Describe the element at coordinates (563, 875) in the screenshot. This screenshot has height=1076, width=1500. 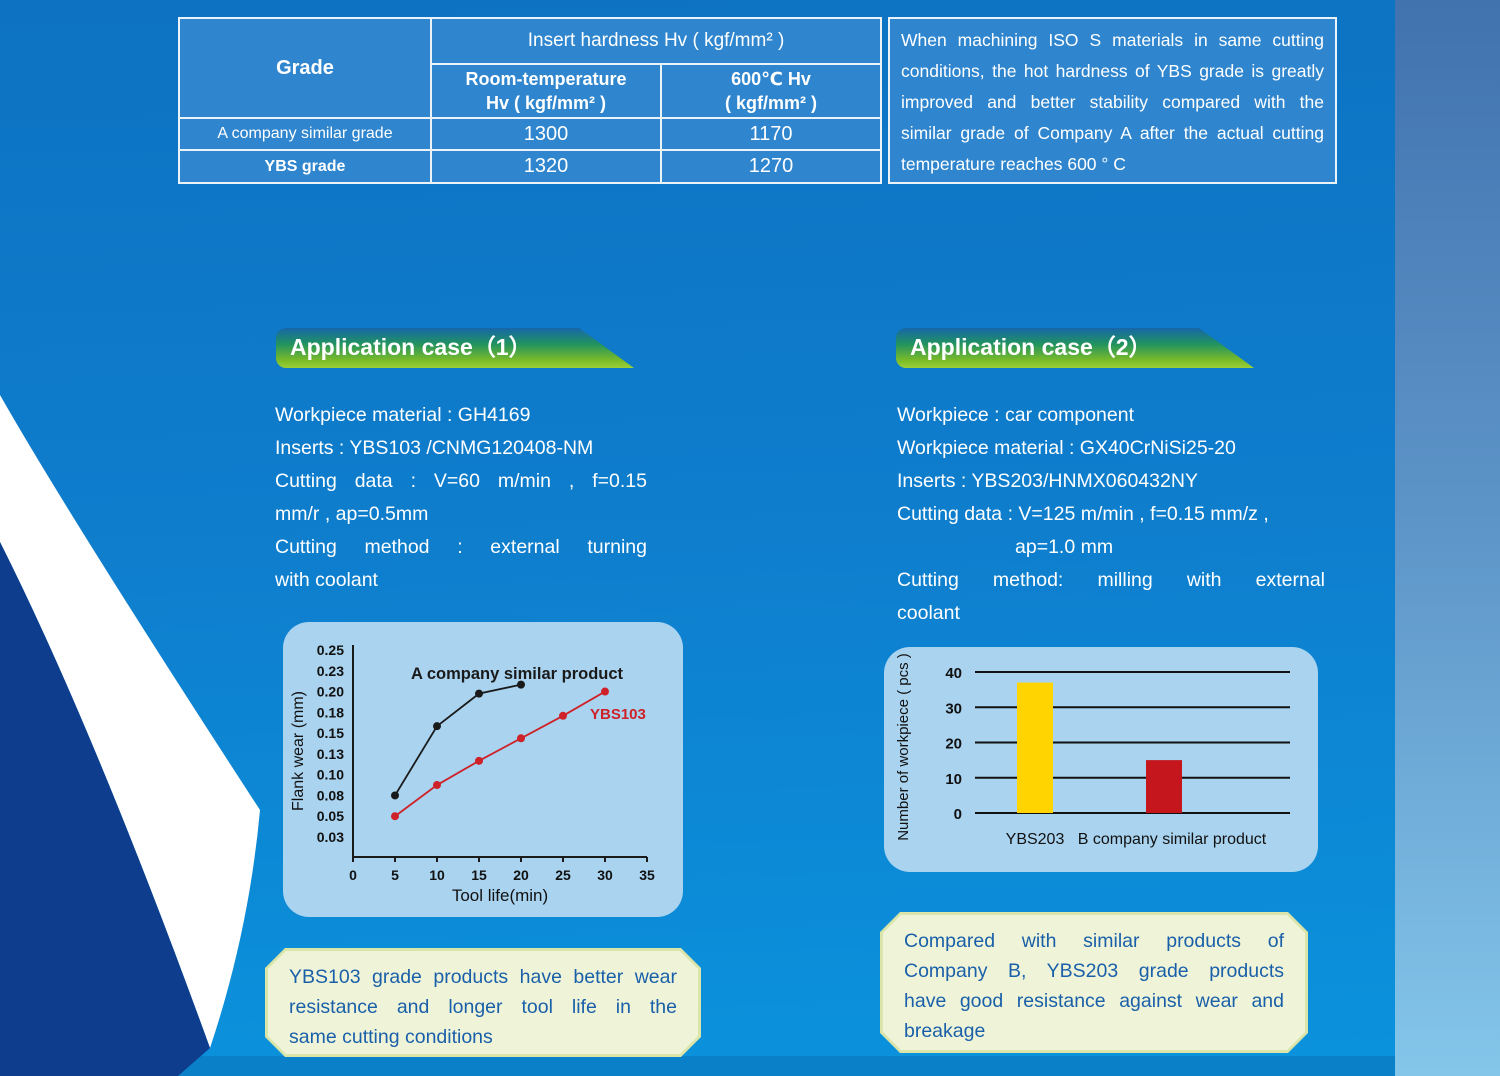
I see `svg-text: 25` at that location.